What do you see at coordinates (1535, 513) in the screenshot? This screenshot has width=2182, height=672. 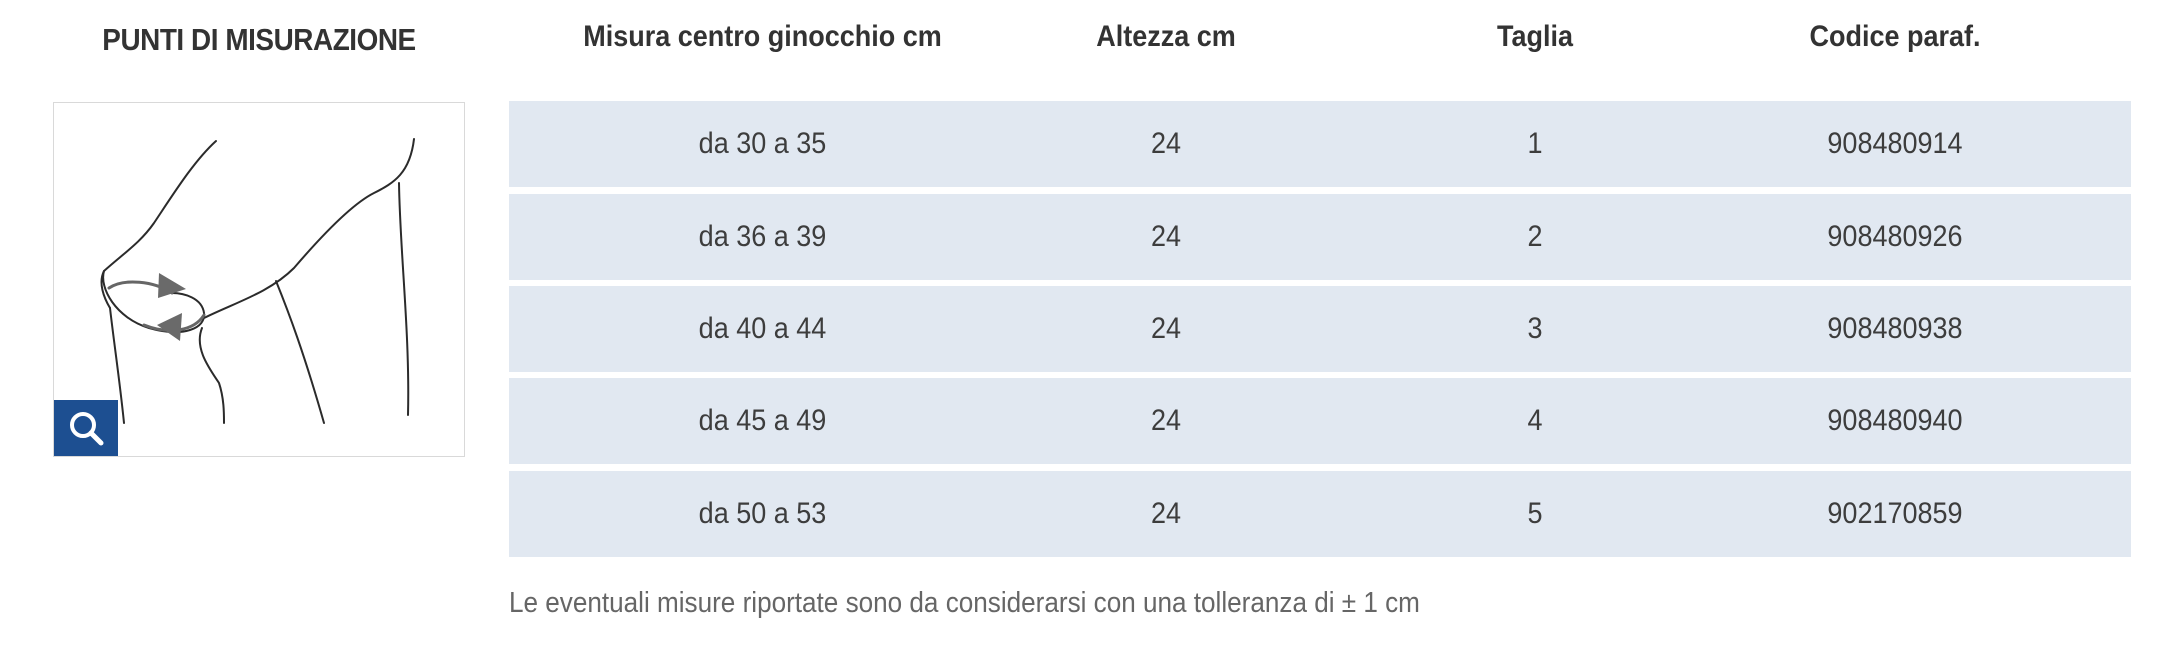 I see `cell-size: 5` at bounding box center [1535, 513].